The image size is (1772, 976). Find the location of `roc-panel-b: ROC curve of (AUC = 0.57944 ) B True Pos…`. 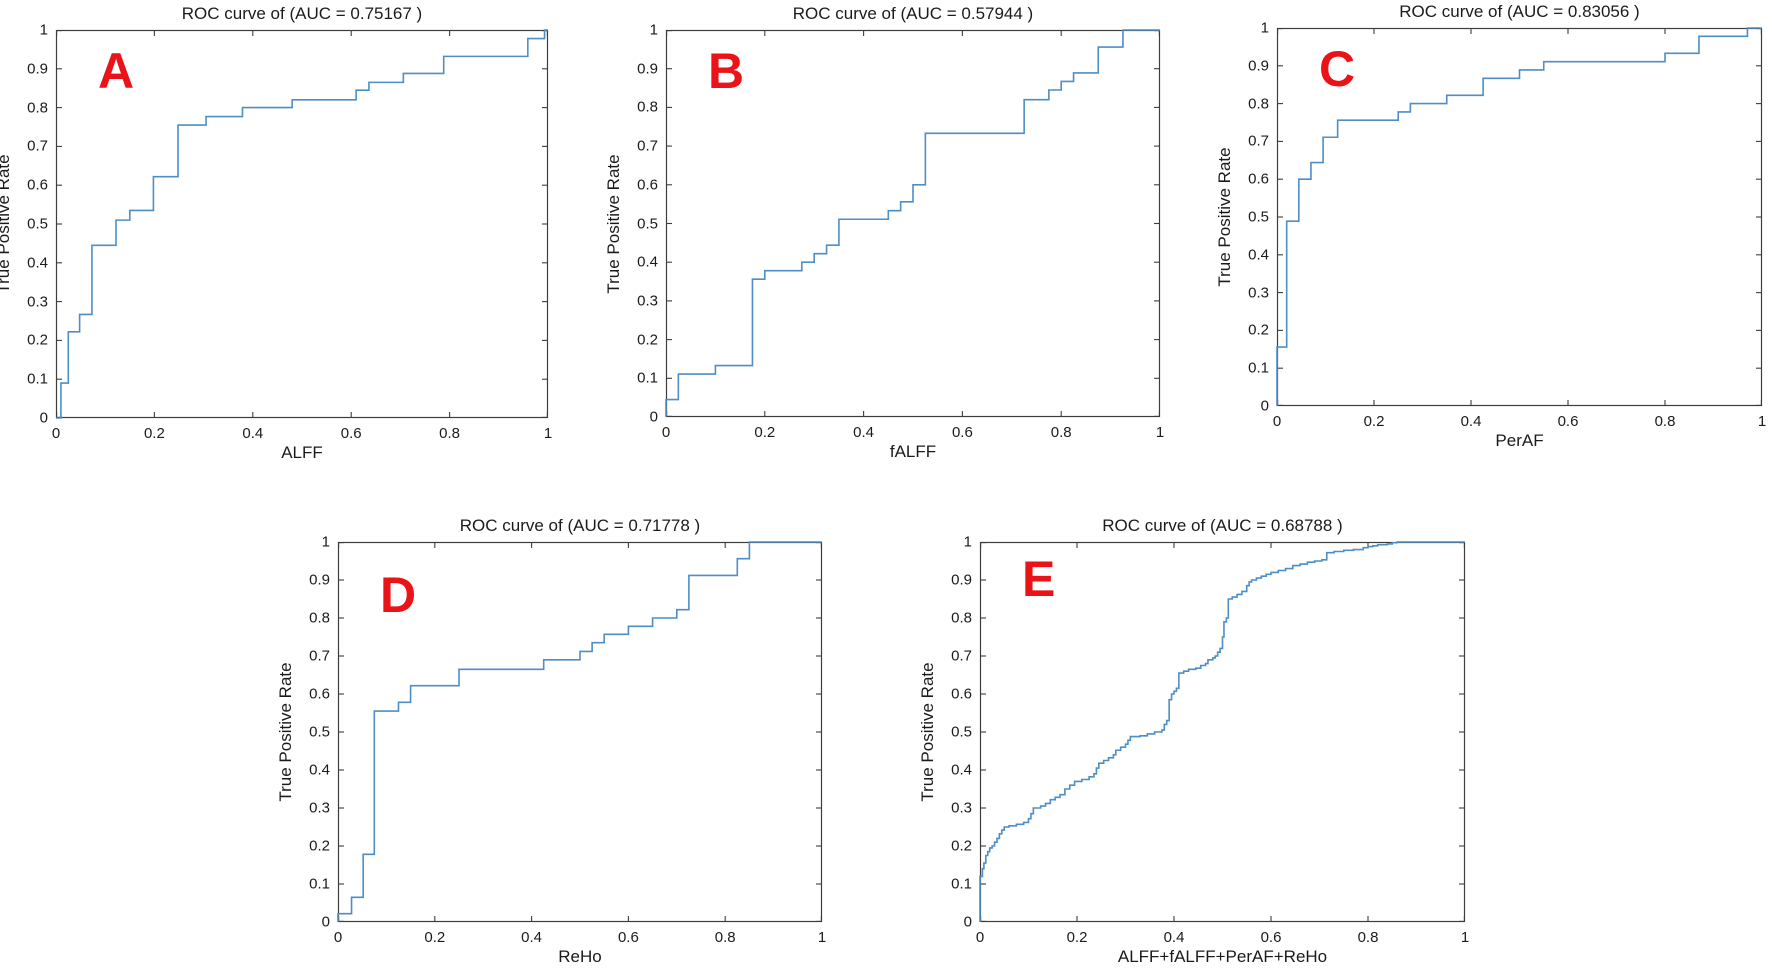

roc-panel-b: ROC curve of (AUC = 0.57944 ) B True Pos… is located at coordinates (884, 232).